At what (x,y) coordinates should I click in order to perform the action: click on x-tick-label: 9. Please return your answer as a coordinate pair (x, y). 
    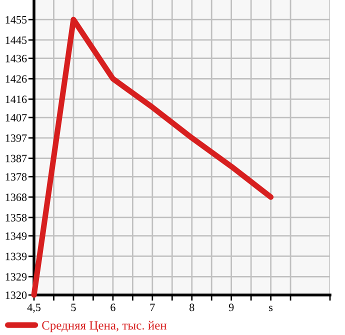
    Looking at the image, I should click on (231, 308).